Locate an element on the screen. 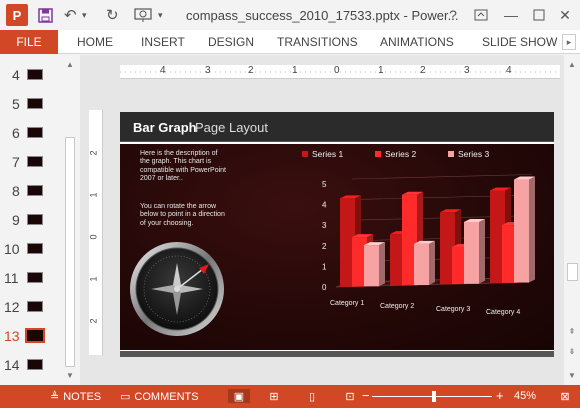  thumbnail-slide-12: 12 is located at coordinates (31, 308).